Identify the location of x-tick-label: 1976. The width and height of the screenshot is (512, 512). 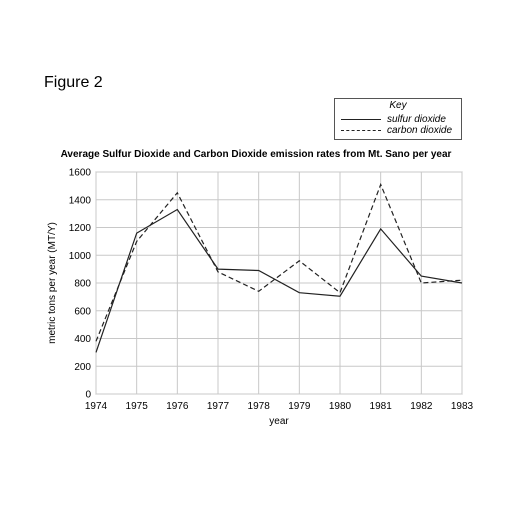
(177, 406).